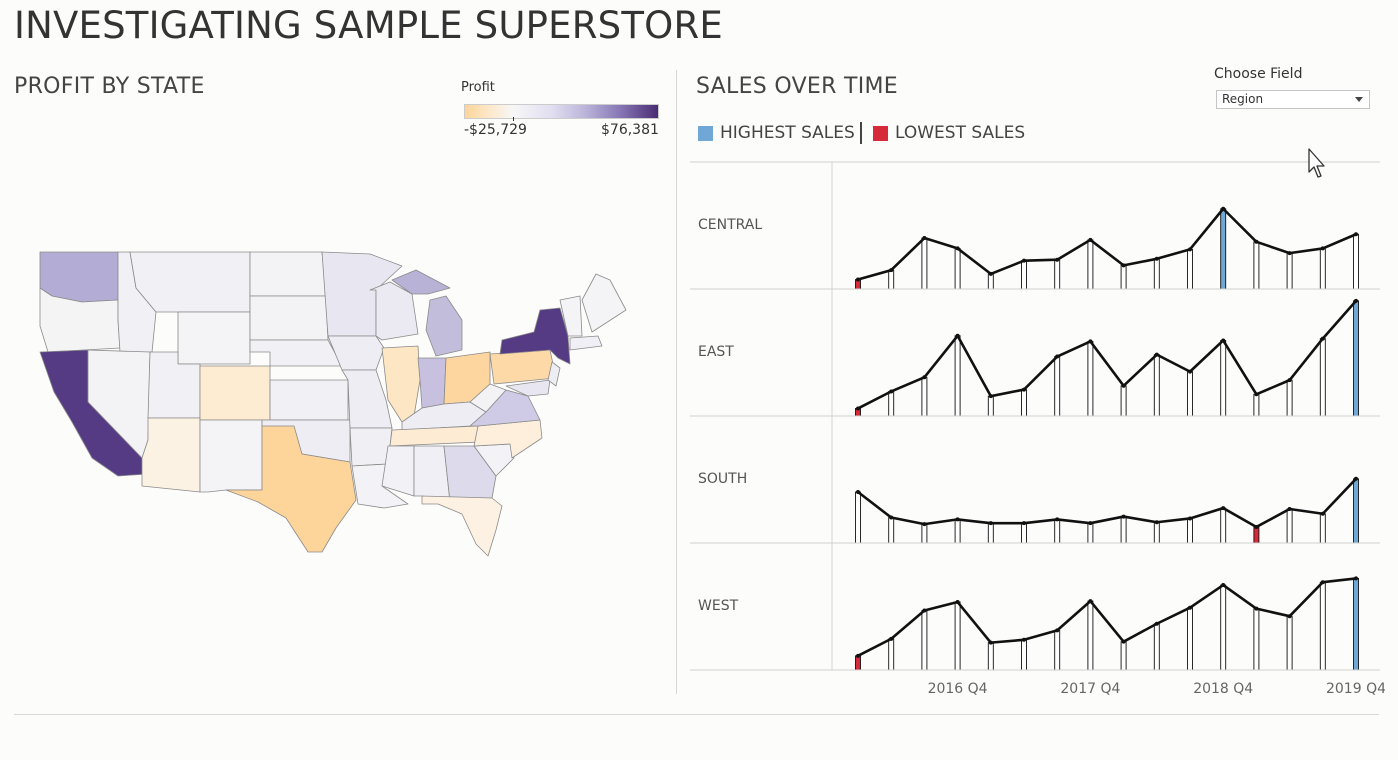 The image size is (1398, 760). Describe the element at coordinates (432, 383) in the screenshot. I see `state-indiana` at that location.